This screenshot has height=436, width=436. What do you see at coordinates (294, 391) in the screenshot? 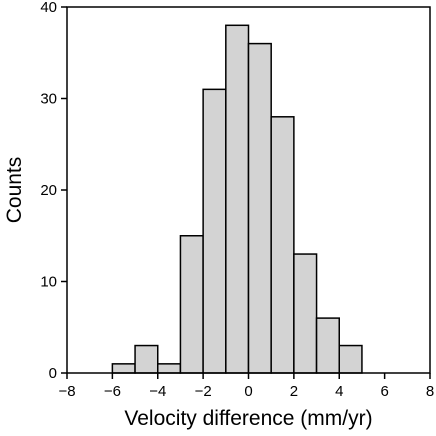
I see `x-tick-label: 2` at bounding box center [294, 391].